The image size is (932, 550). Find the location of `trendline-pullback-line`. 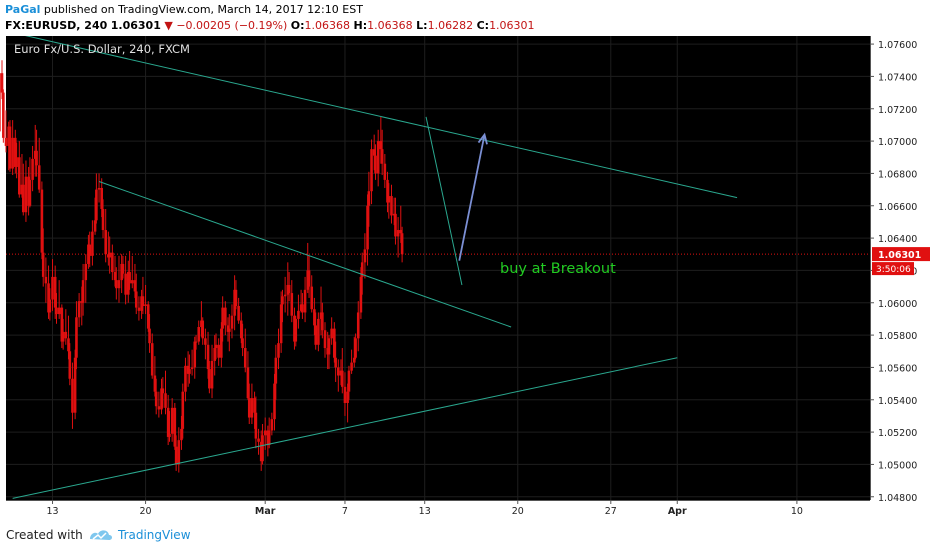

trendline-pullback-line is located at coordinates (444, 201).